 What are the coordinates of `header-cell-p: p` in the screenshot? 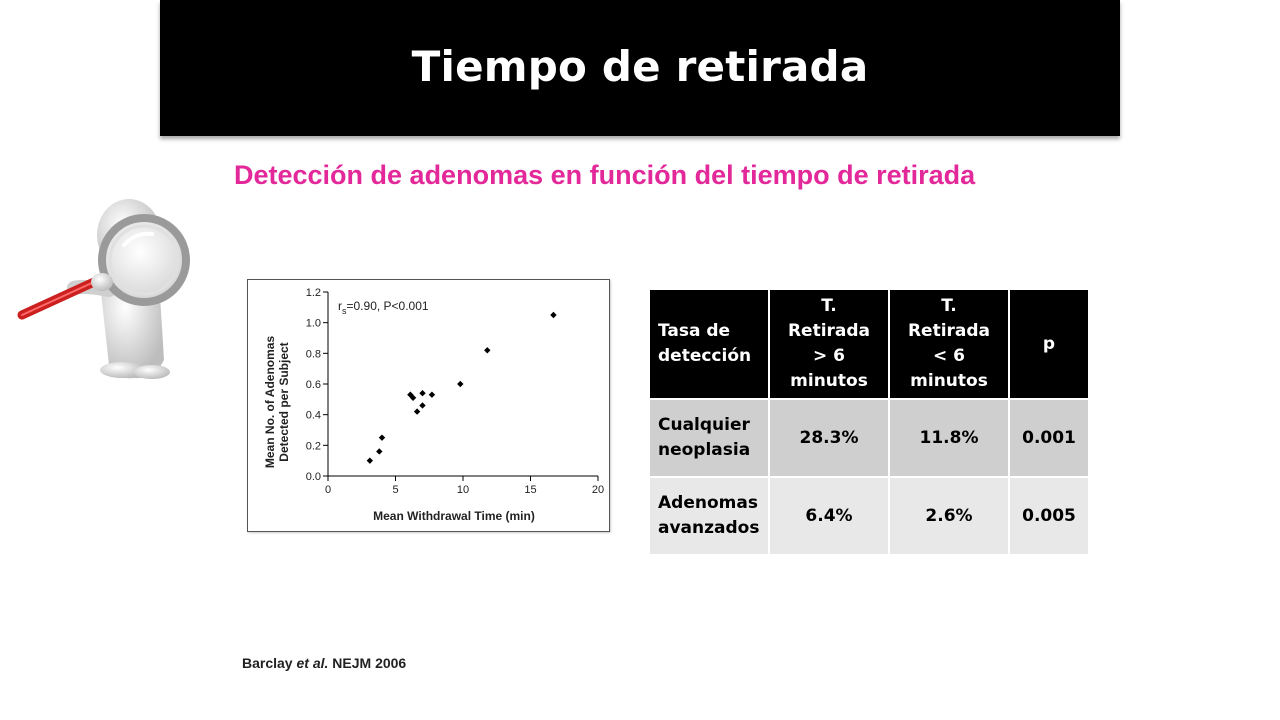 It's located at (1049, 344).